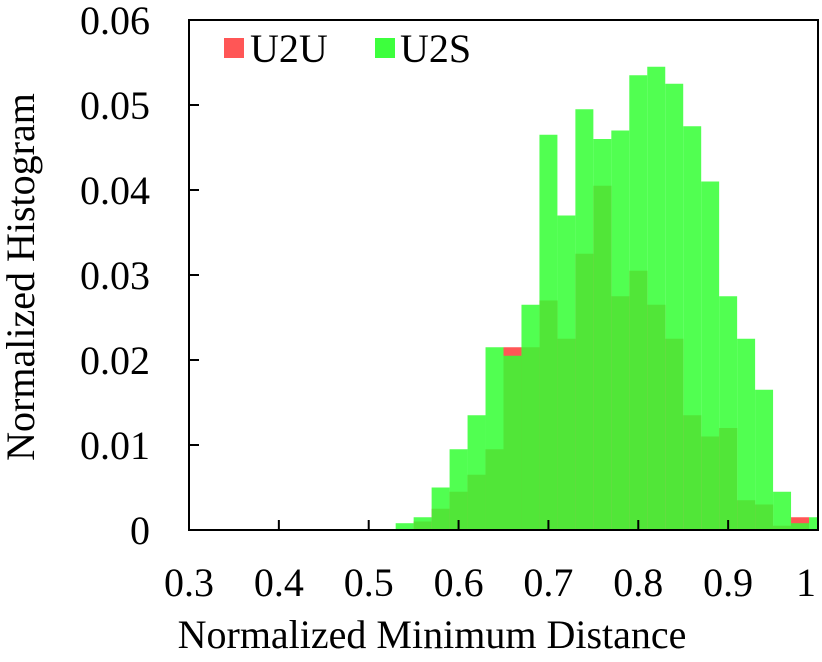  What do you see at coordinates (369, 582) in the screenshot?
I see `x-tick-label: 0.5` at bounding box center [369, 582].